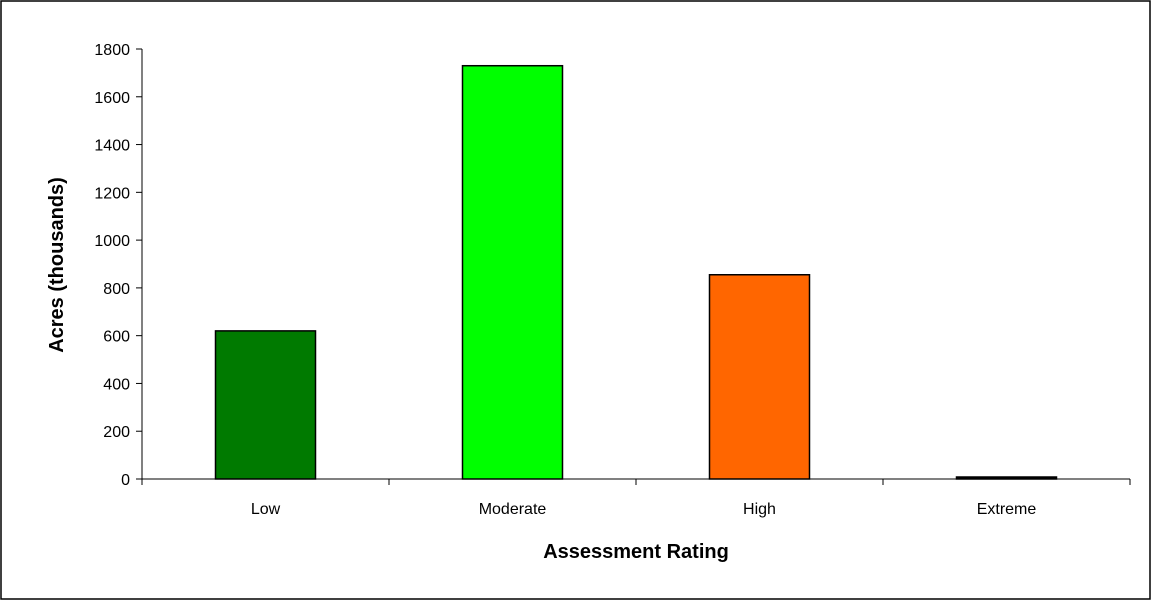 This screenshot has height=605, width=1151. Describe the element at coordinates (265, 405) in the screenshot. I see `bar-low` at that location.